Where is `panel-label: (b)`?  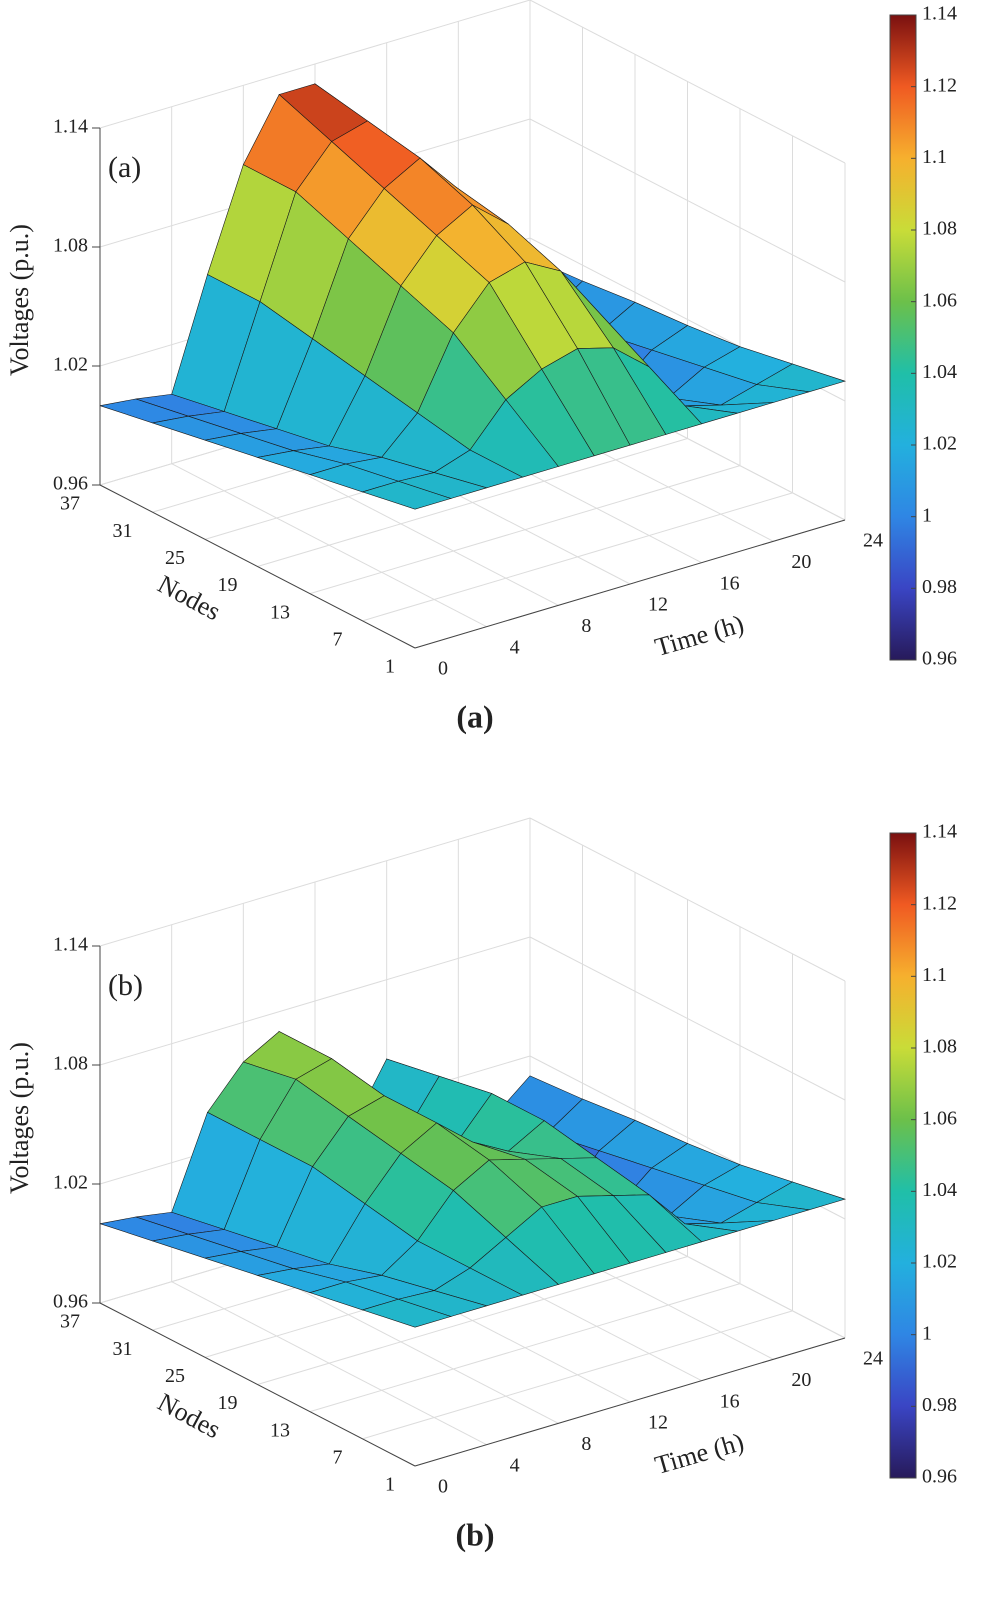
panel-label: (b) is located at coordinates (125, 985).